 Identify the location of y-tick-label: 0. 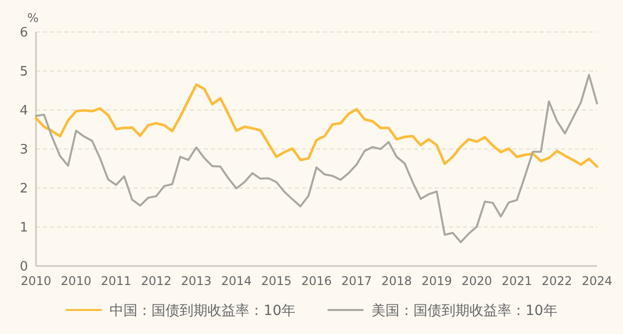
(24, 267).